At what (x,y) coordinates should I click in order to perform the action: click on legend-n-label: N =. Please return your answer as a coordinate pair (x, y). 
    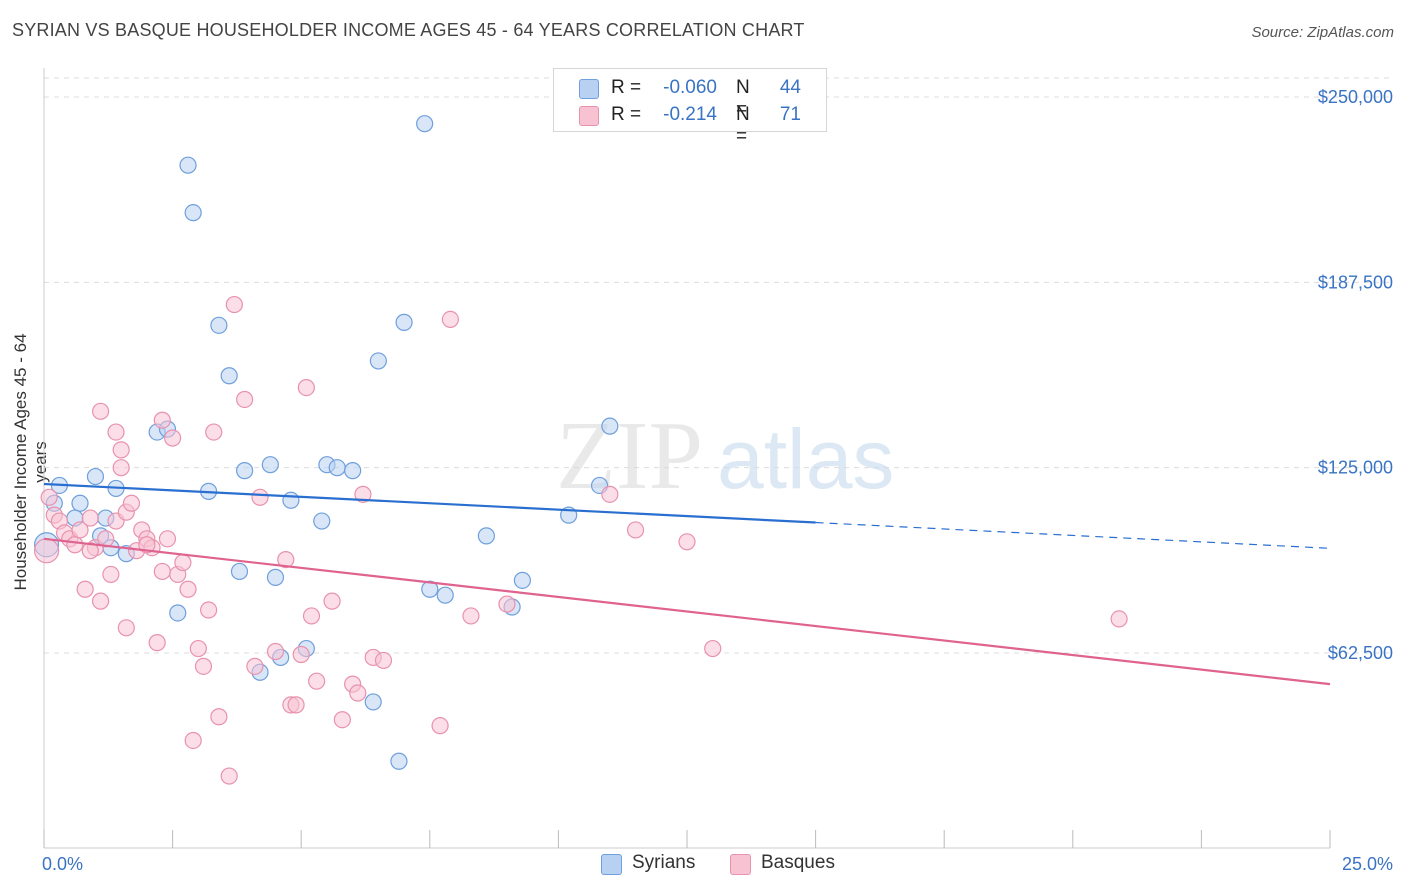
    Looking at the image, I should click on (743, 98).